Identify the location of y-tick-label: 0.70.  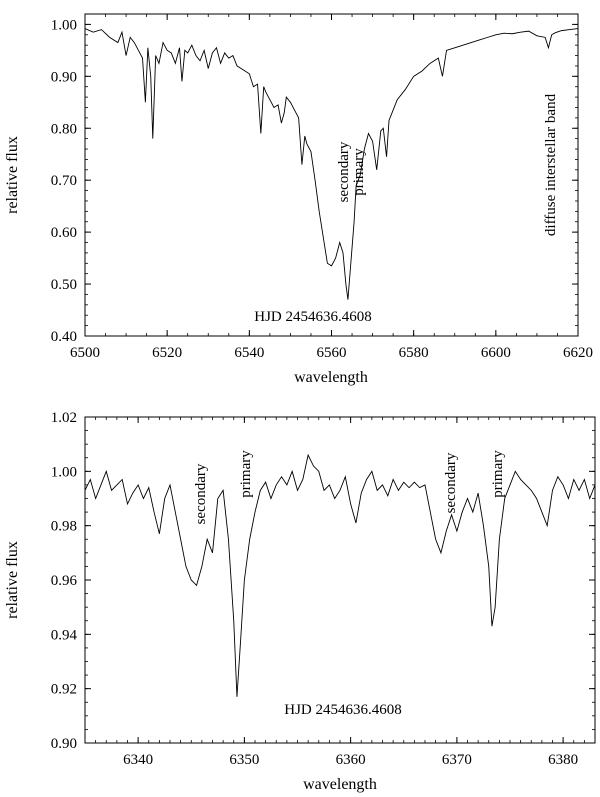
(64, 181).